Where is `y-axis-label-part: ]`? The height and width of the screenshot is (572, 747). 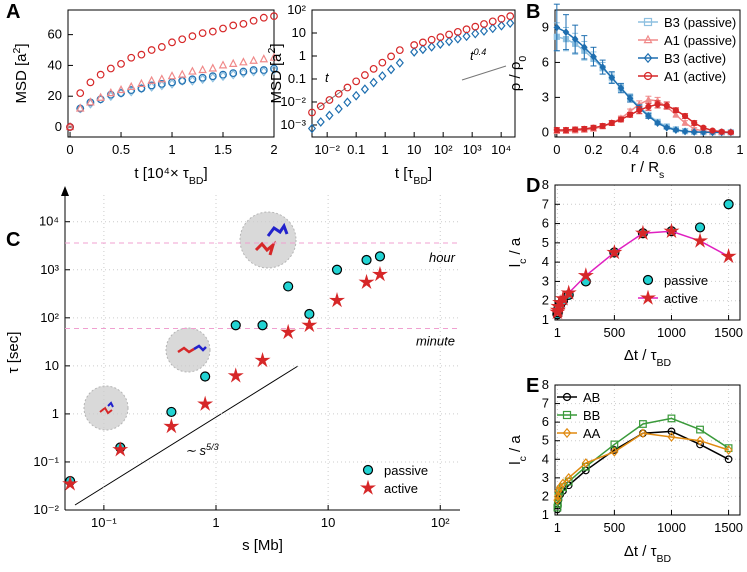 y-axis-label-part: ] is located at coordinates (21, 45).